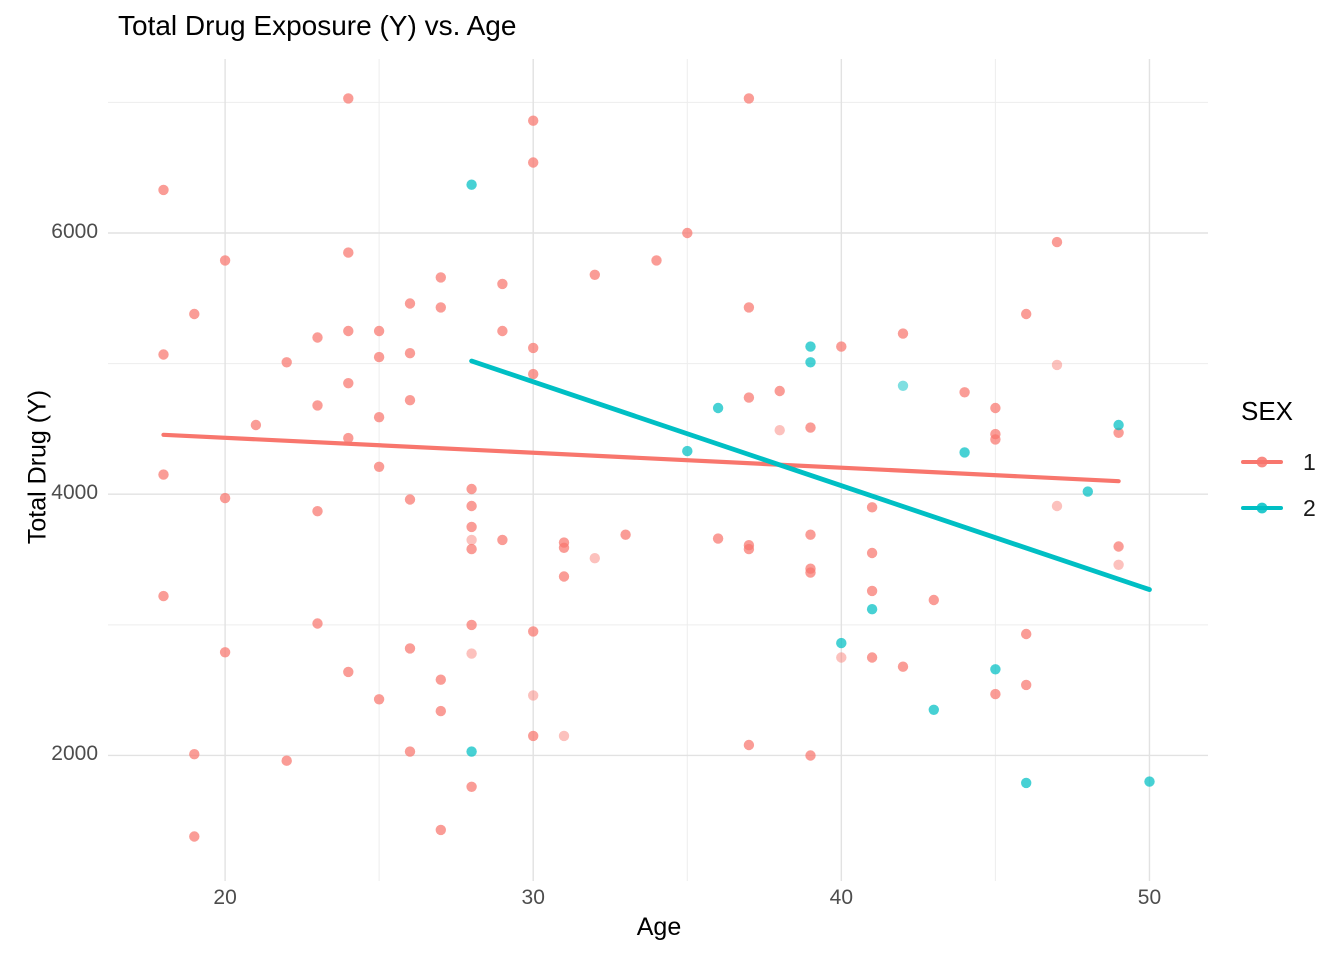 This screenshot has width=1344, height=960. What do you see at coordinates (74, 493) in the screenshot?
I see `y-tick-label: 4000` at bounding box center [74, 493].